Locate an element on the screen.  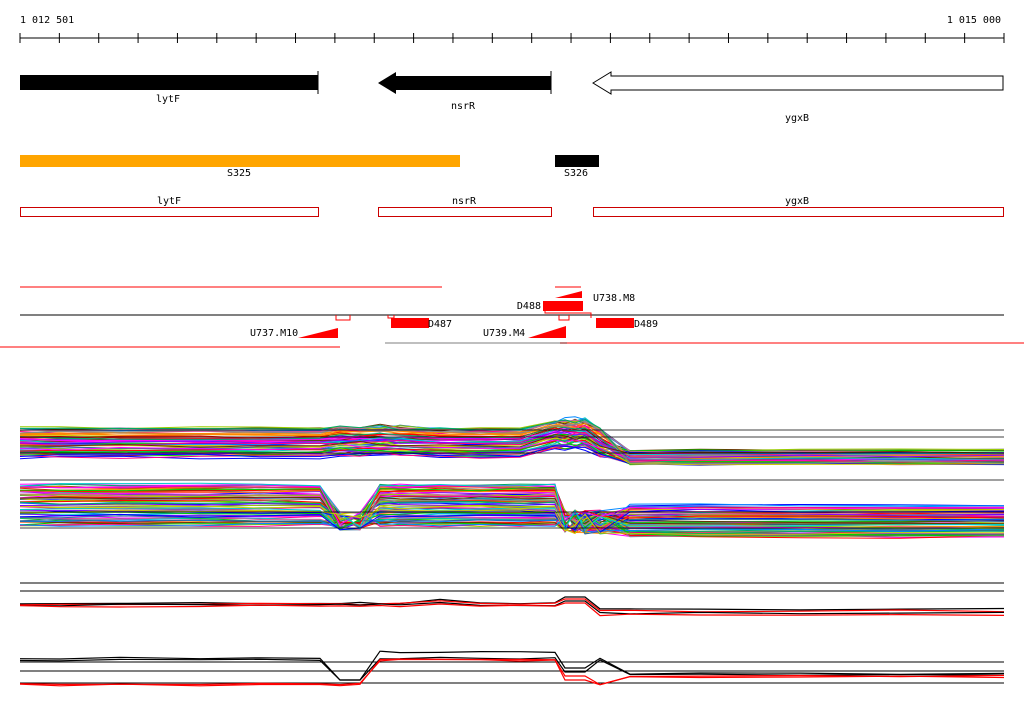
downshift-label-d487: D487 is located at coordinates (440, 324).